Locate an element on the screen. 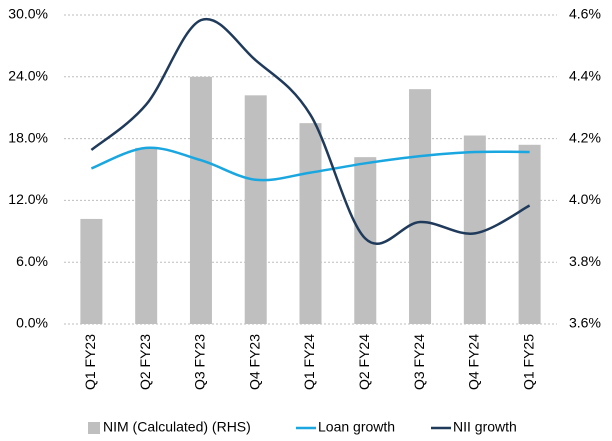 Image resolution: width=612 pixels, height=441 pixels. line is located at coordinates (310, 164).